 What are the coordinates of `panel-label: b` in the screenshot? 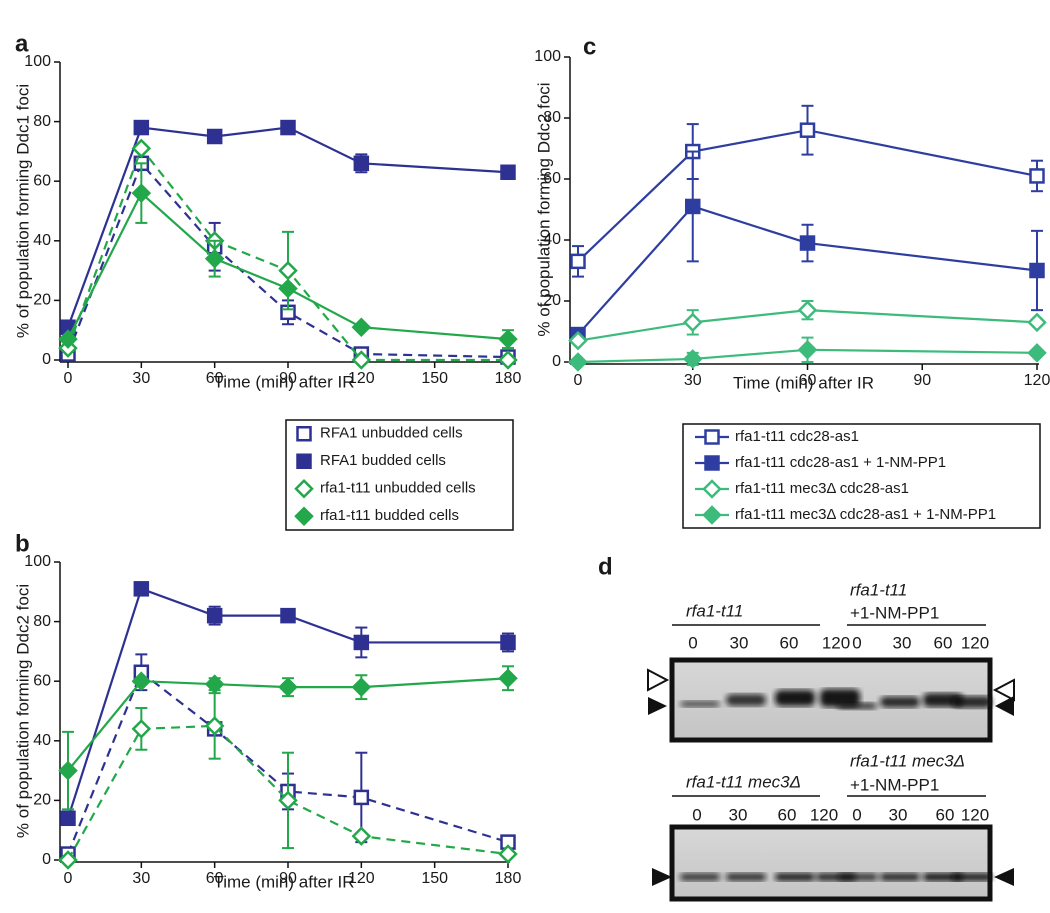 It's located at (22, 543).